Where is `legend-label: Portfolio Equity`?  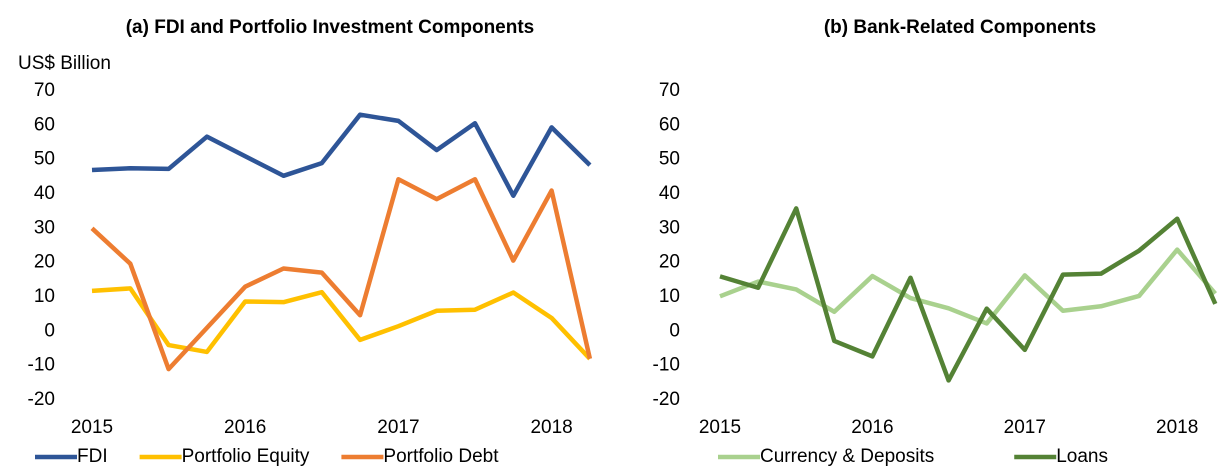
legend-label: Portfolio Equity is located at coordinates (246, 456).